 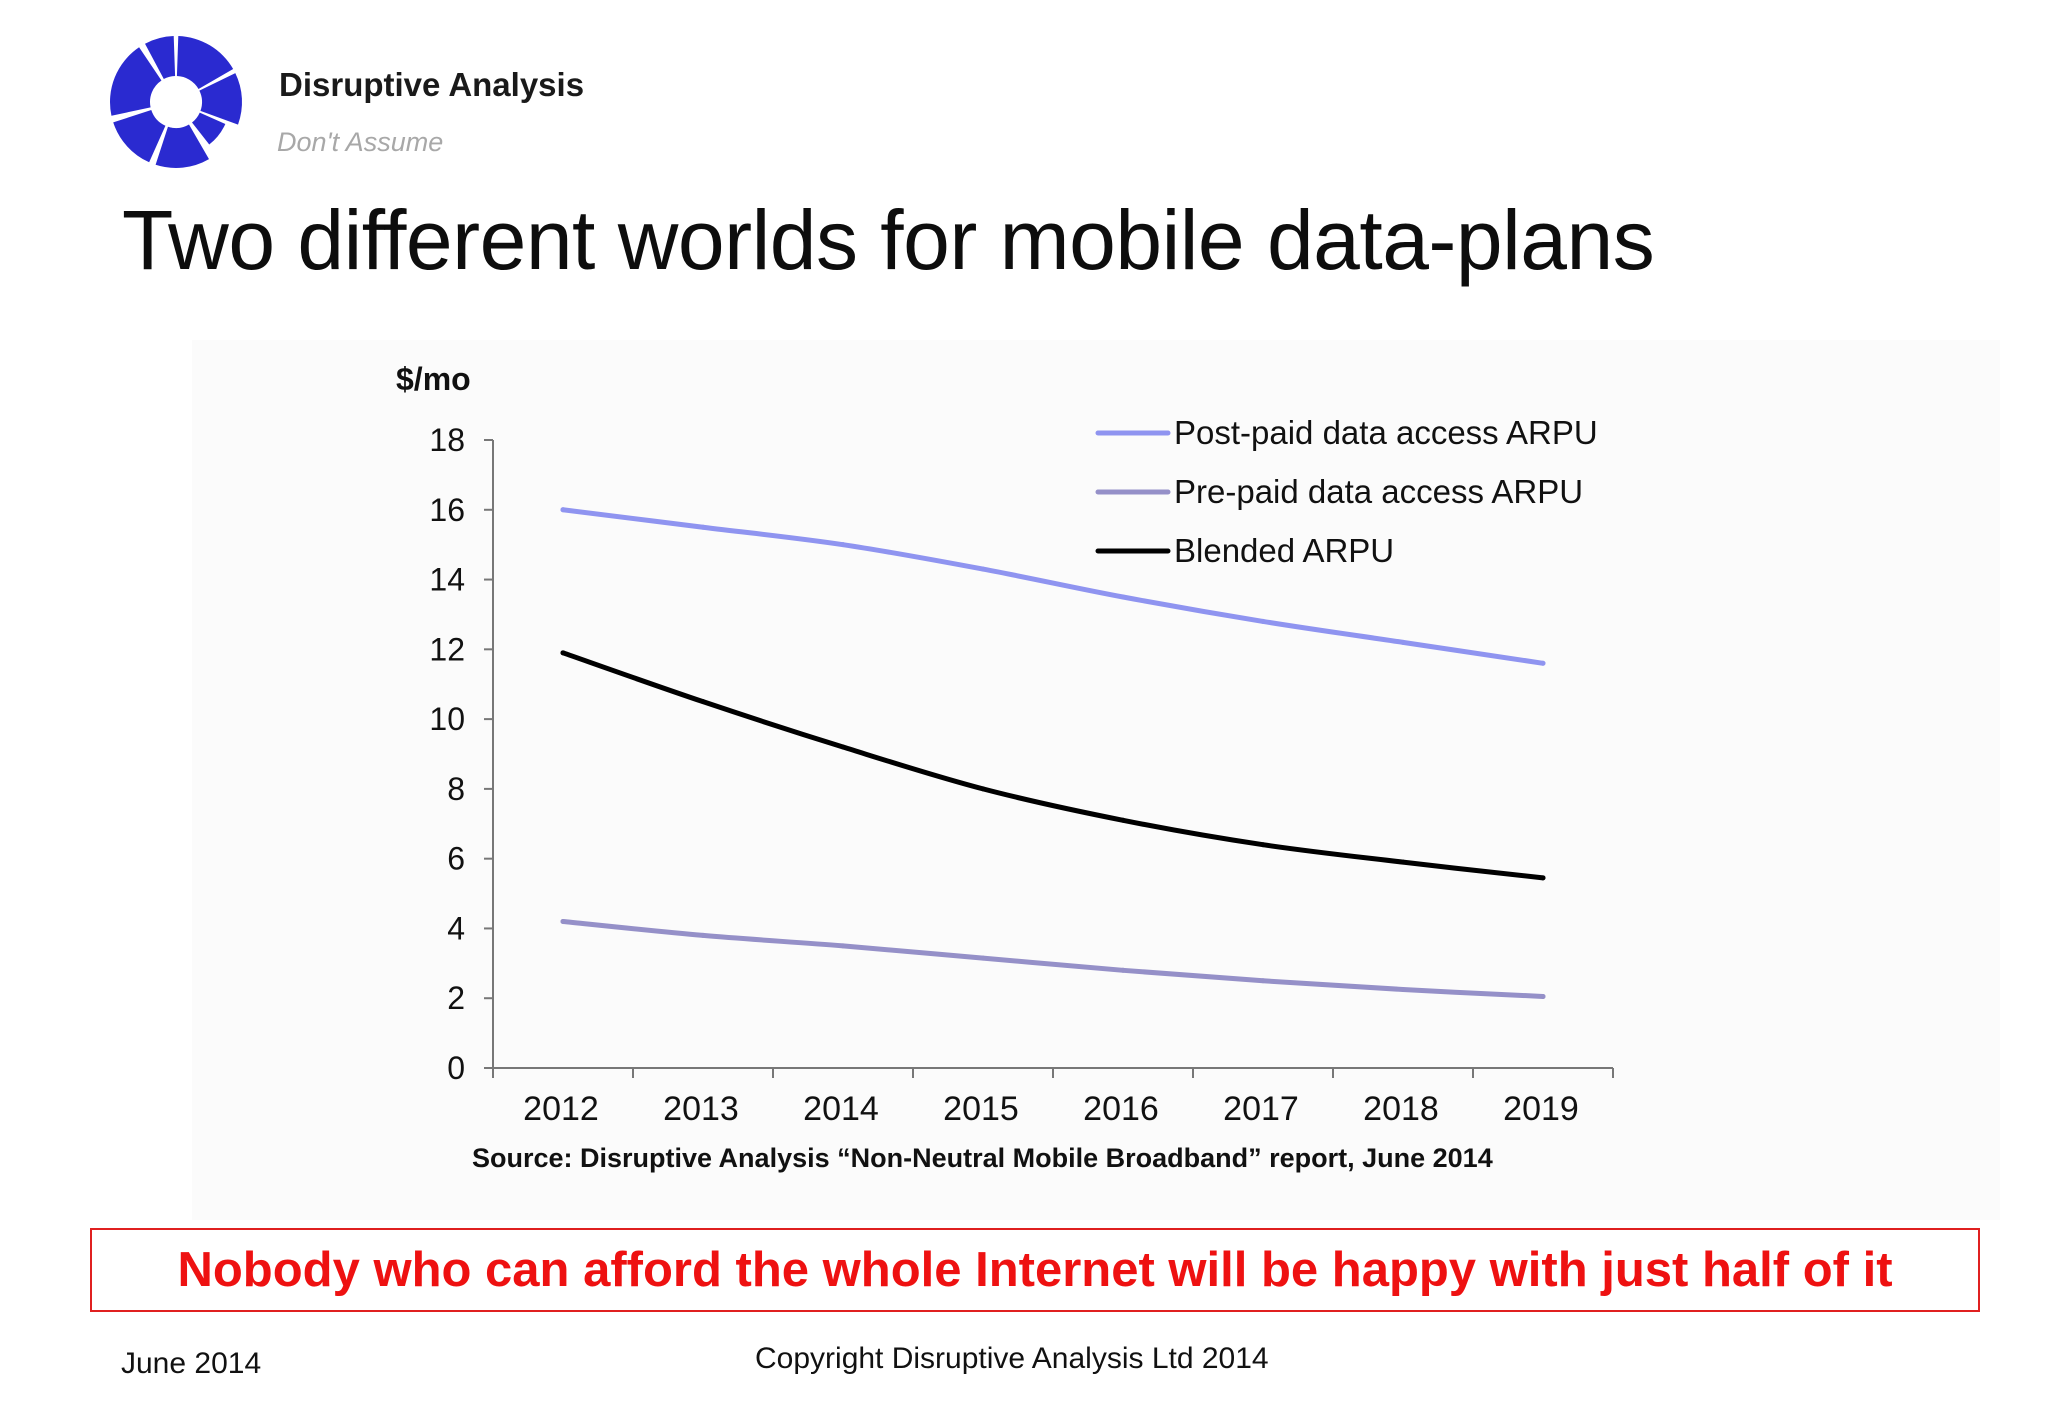 I want to click on y-tick-label: 12, so click(x=447, y=649).